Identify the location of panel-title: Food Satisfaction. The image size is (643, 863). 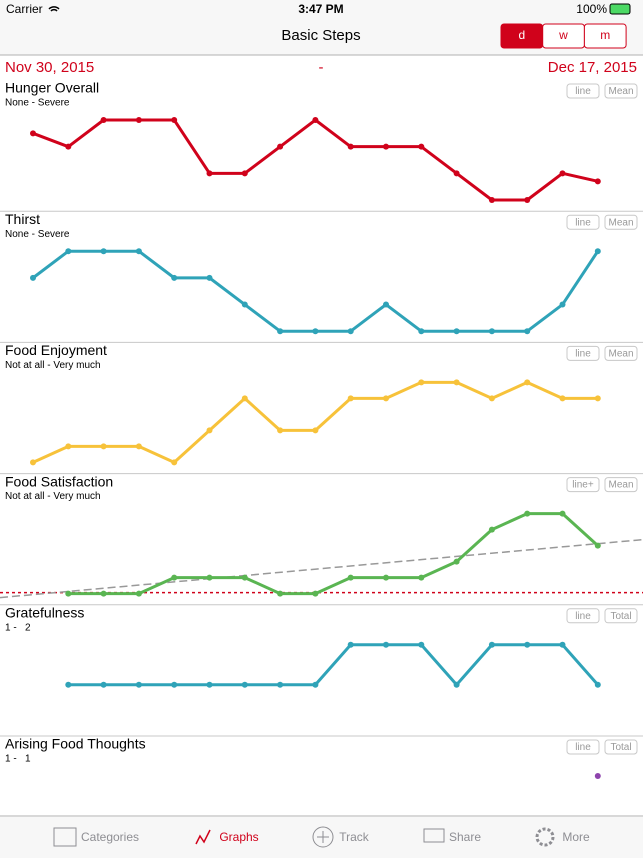
(59, 481).